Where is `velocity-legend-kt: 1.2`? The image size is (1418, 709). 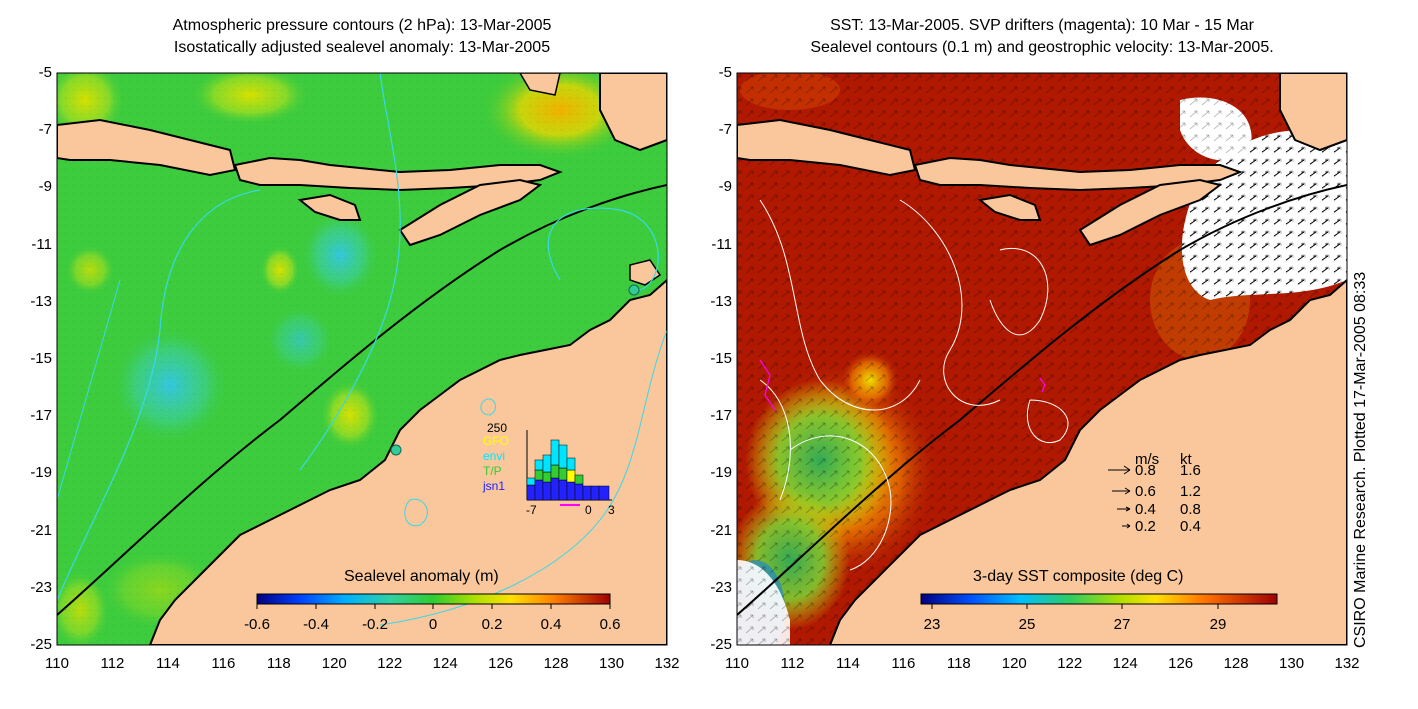 velocity-legend-kt: 1.2 is located at coordinates (1190, 491).